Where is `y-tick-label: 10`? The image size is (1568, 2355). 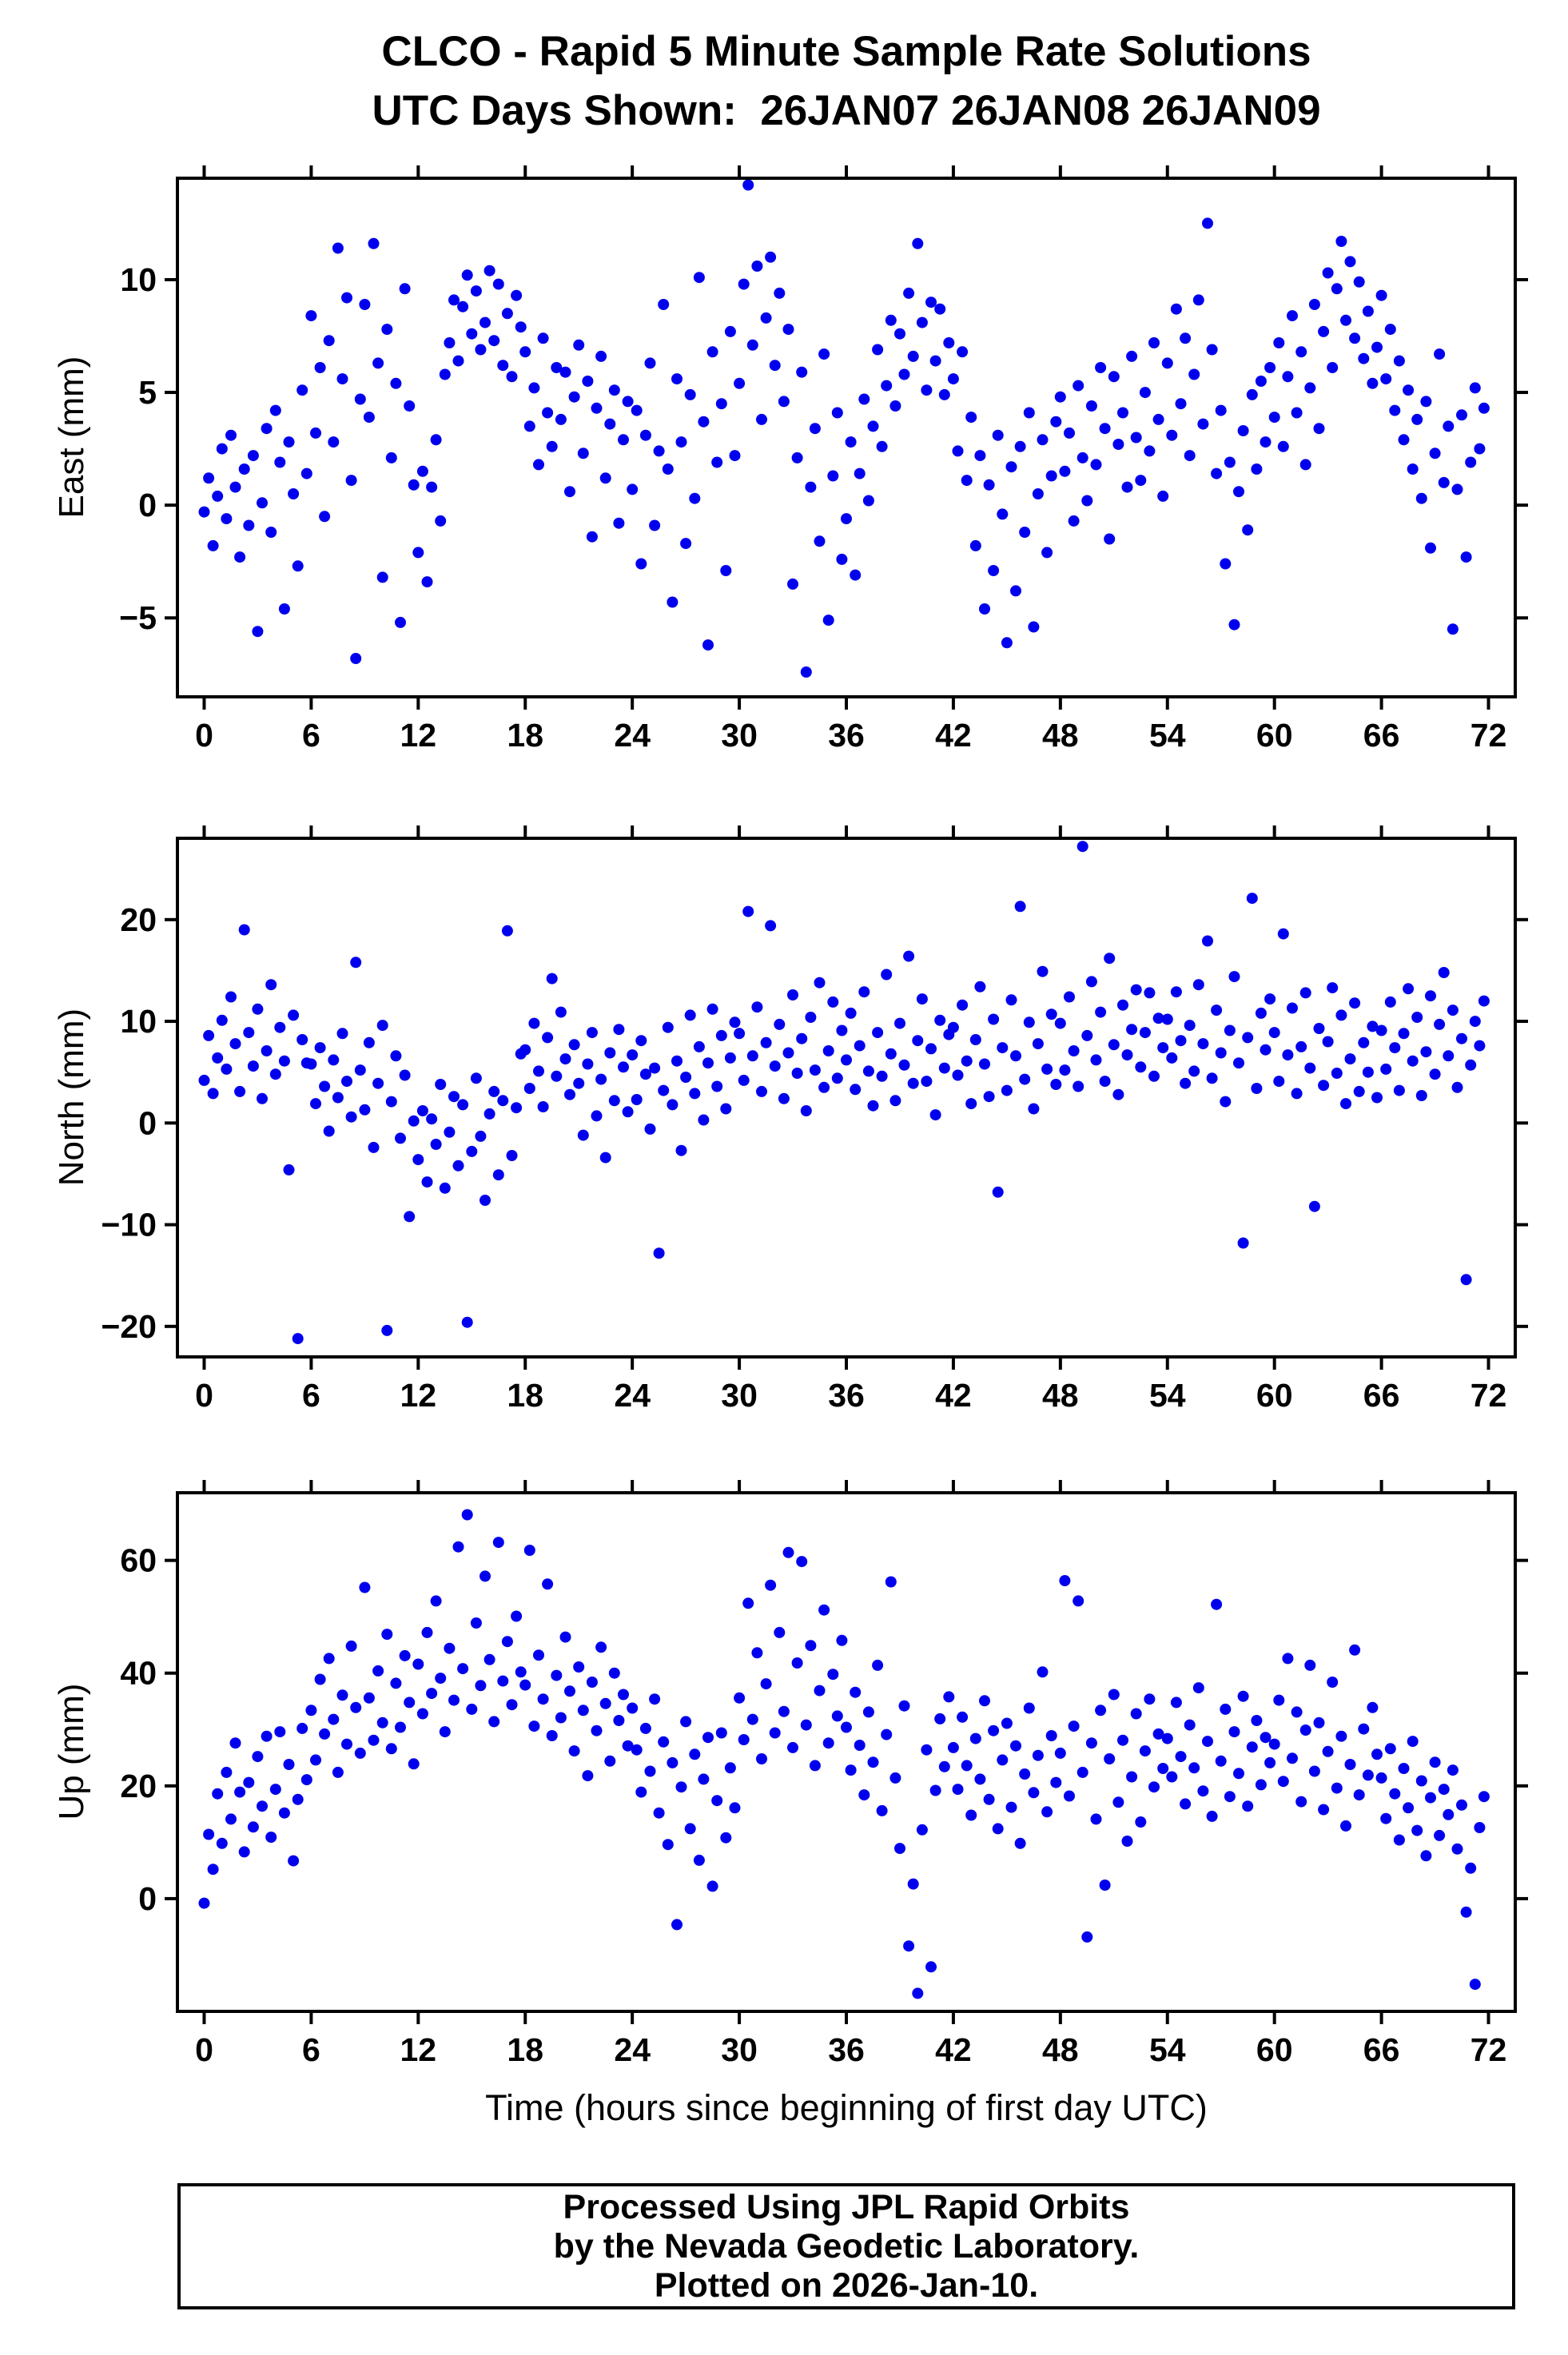
y-tick-label: 10 is located at coordinates (138, 1021).